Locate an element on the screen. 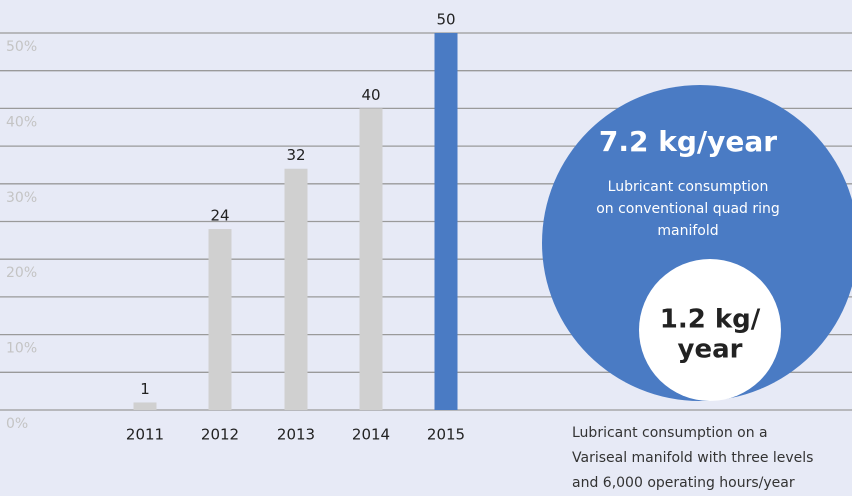 The width and height of the screenshot is (852, 496). x-tick-label: 2013 is located at coordinates (296, 435).